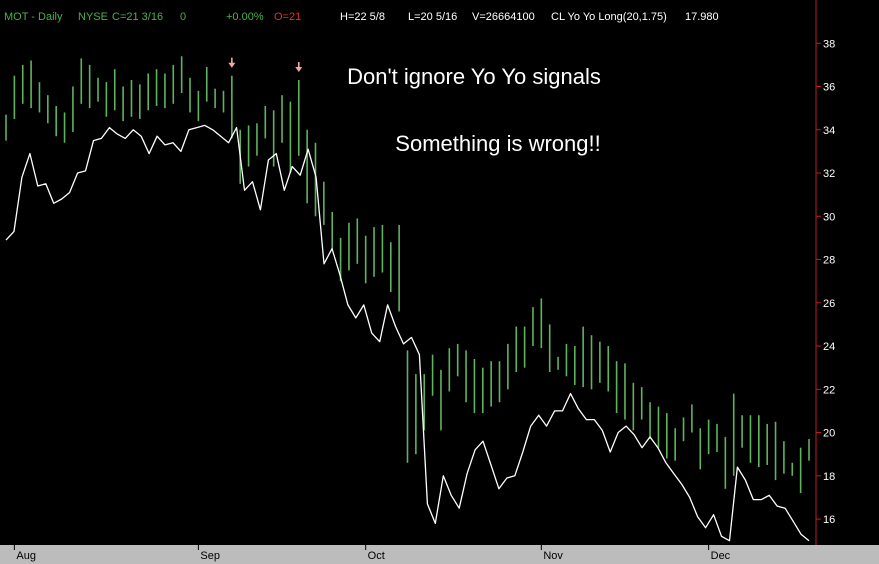  I want to click on exchange-label: NYSE, so click(93, 17).